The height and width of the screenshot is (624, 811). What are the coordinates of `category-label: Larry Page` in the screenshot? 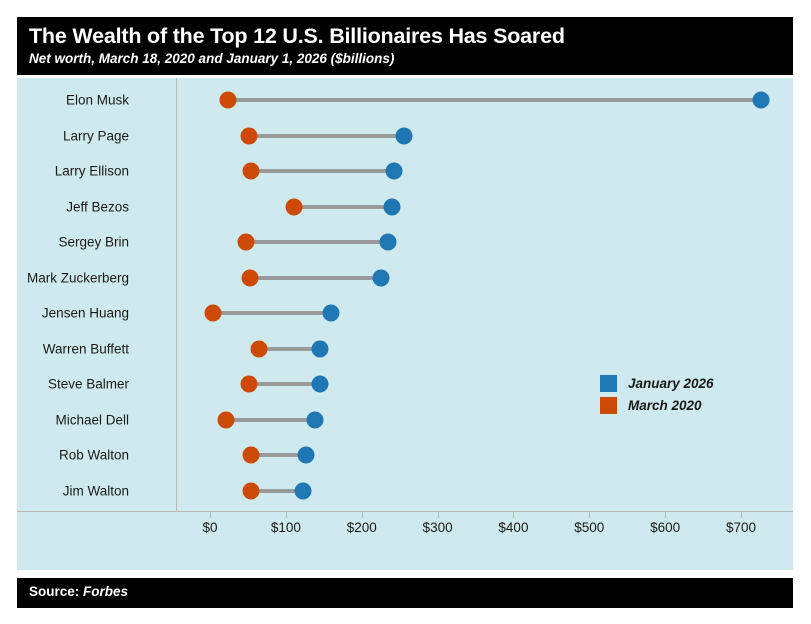 It's located at (95, 135).